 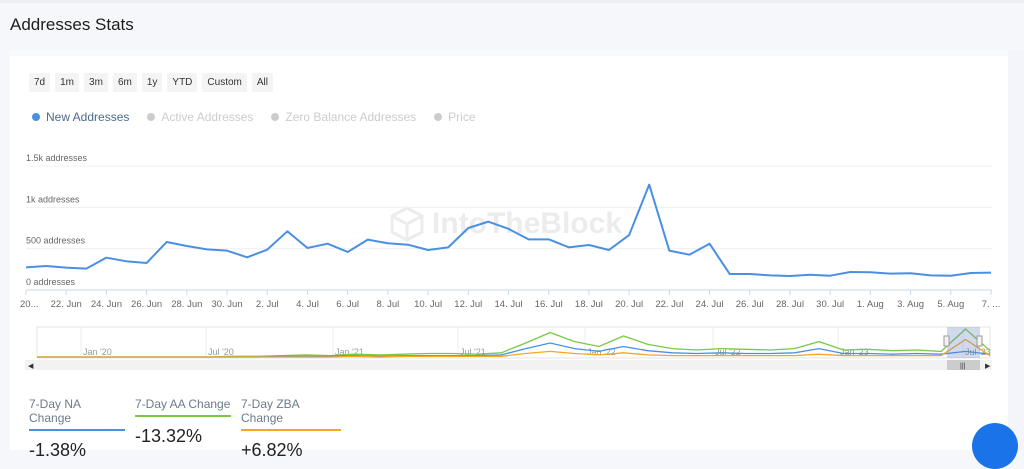 What do you see at coordinates (31, 366) in the screenshot?
I see `scroll-left-arrow-icon: ◀` at bounding box center [31, 366].